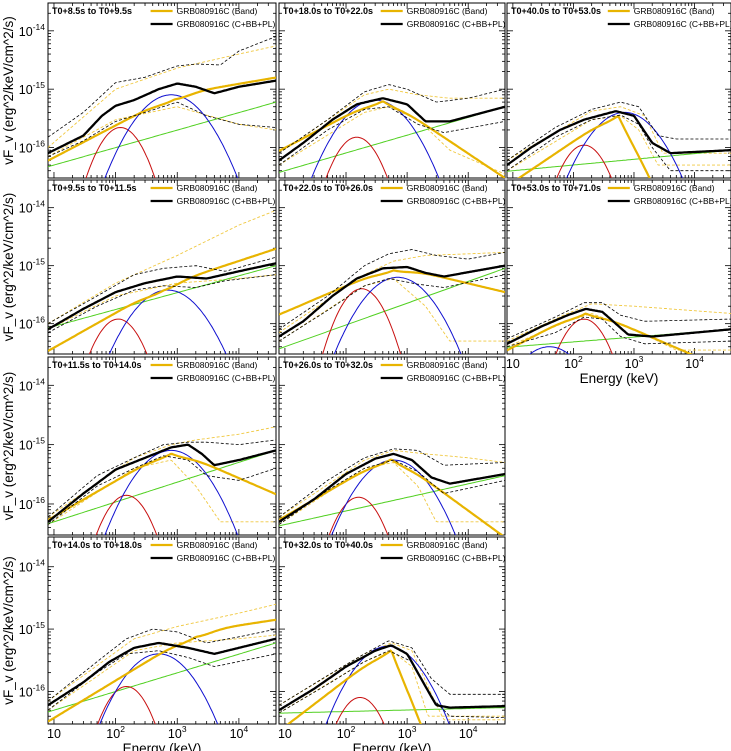 The image size is (731, 751). I want to click on x-tick-labels: 10 10² 10³ 10⁴, so click(147, 732).